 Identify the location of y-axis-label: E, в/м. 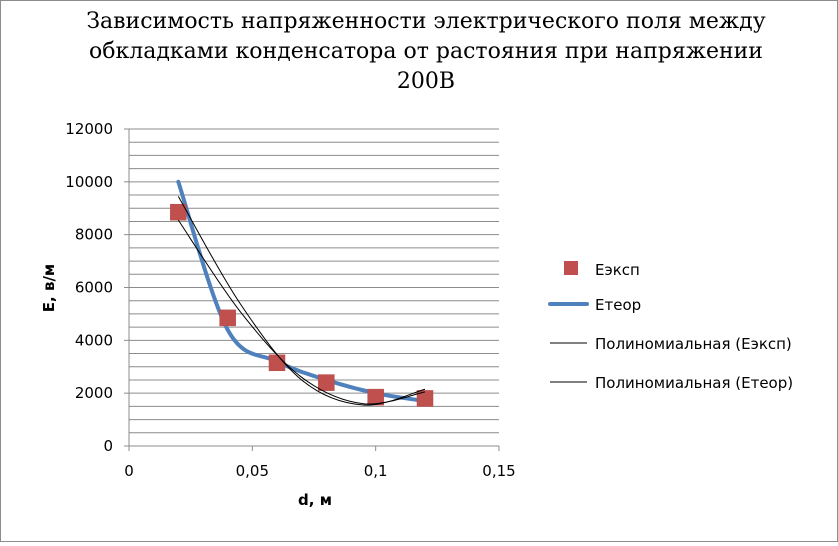
(49, 288).